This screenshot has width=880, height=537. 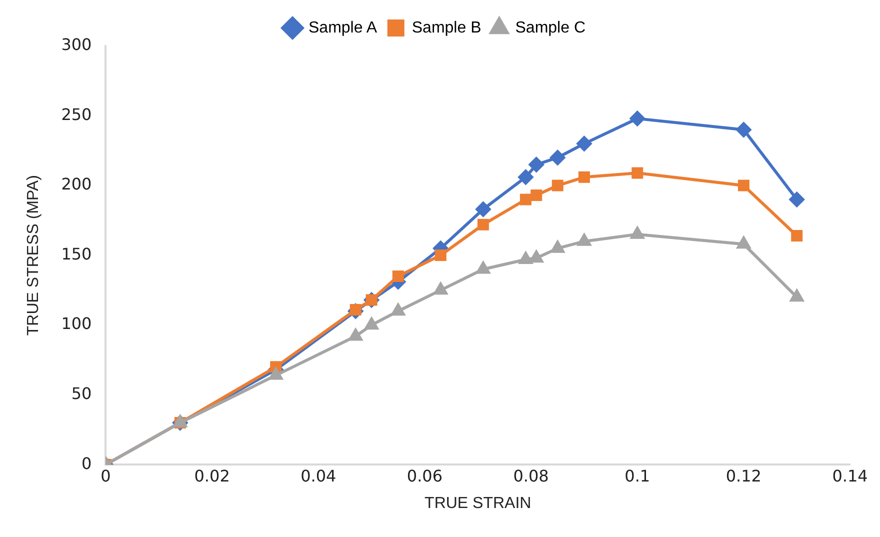 What do you see at coordinates (76, 44) in the screenshot?
I see `y-tick-label: 300` at bounding box center [76, 44].